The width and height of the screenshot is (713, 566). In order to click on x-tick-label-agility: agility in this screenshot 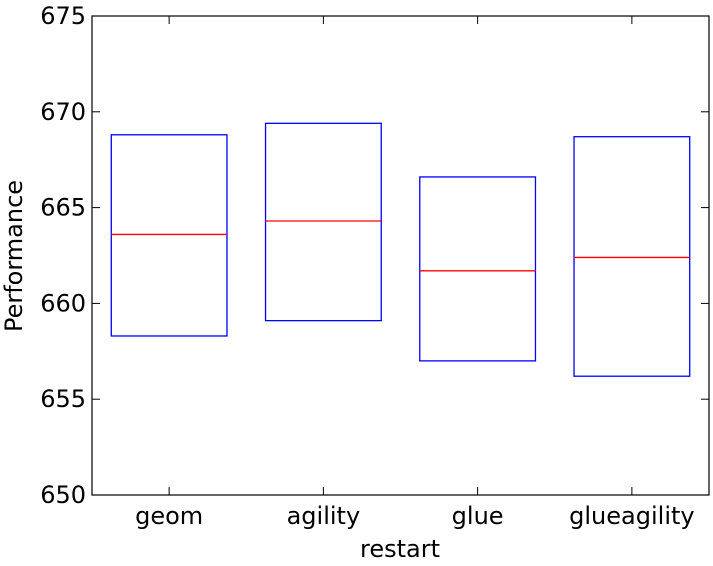, I will do `click(324, 516)`.